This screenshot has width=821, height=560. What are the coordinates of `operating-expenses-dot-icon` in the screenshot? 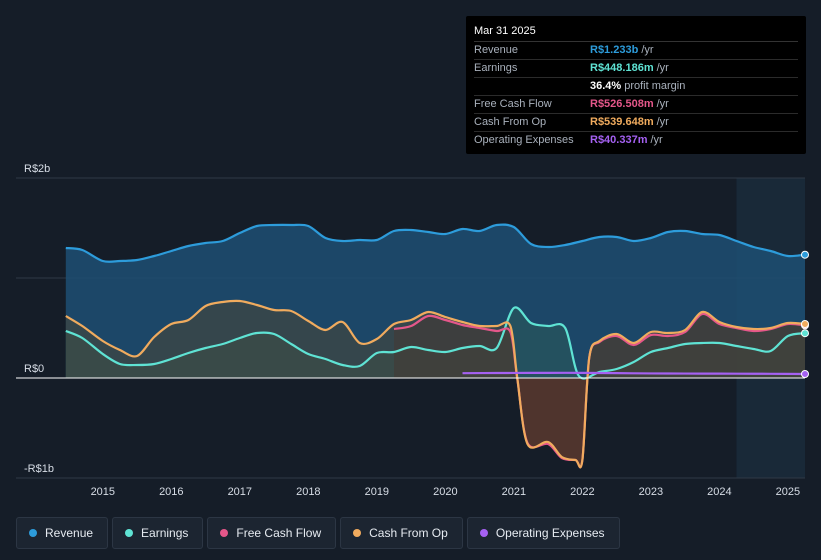 It's located at (483, 533).